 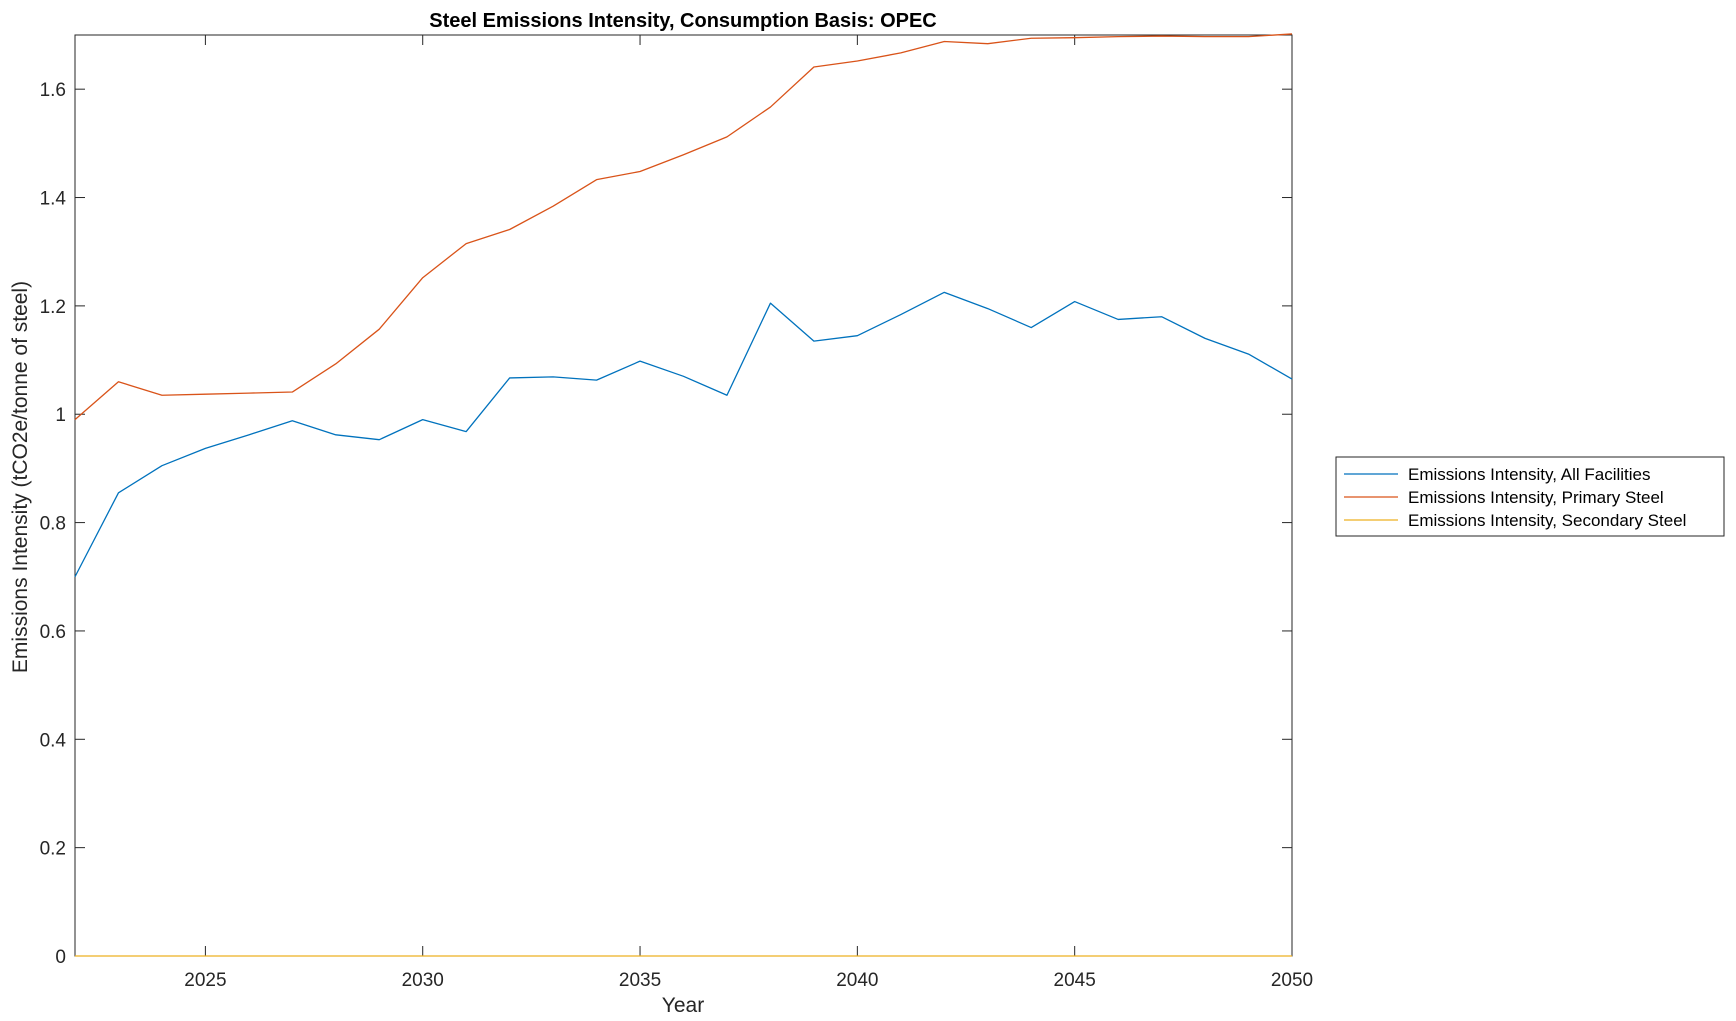 What do you see at coordinates (53, 90) in the screenshot?
I see `y-tick-label: 1.6` at bounding box center [53, 90].